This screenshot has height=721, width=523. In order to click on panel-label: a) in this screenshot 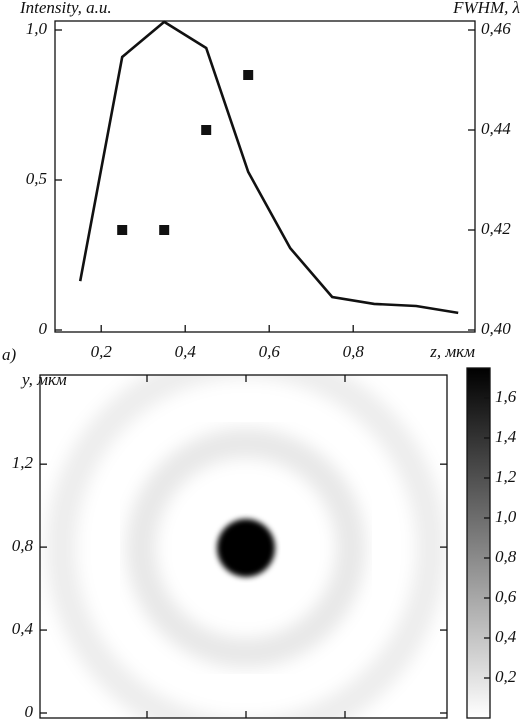, I will do `click(9, 354)`.